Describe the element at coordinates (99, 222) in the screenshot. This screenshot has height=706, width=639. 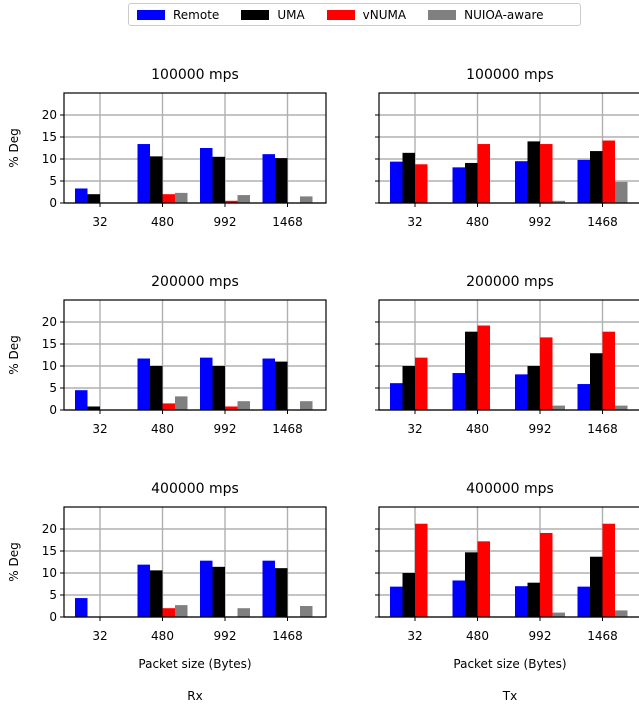
I see `panel1-xtick-label-32: 32` at that location.